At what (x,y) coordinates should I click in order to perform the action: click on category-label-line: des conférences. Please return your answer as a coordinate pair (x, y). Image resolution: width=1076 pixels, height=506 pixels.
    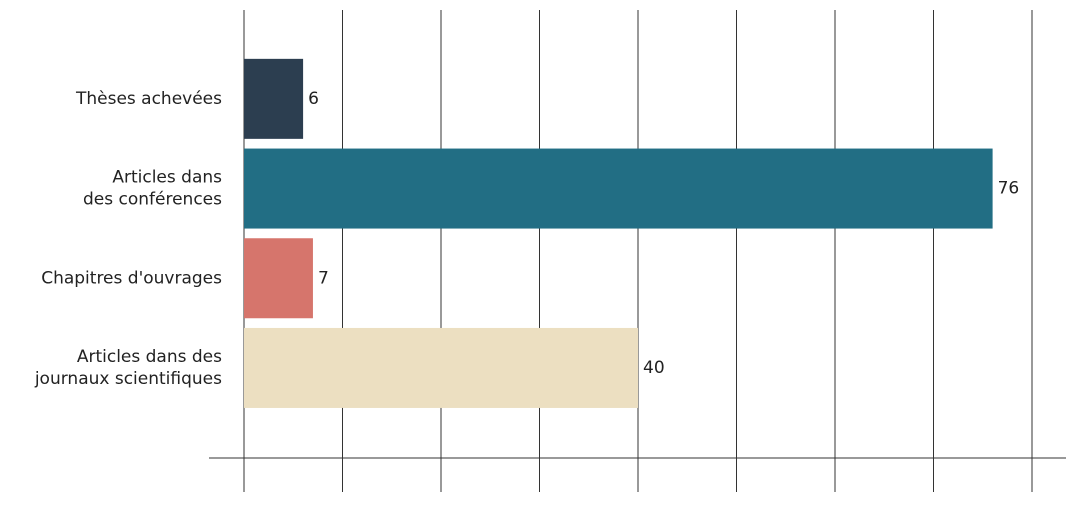
    Looking at the image, I should click on (152, 200).